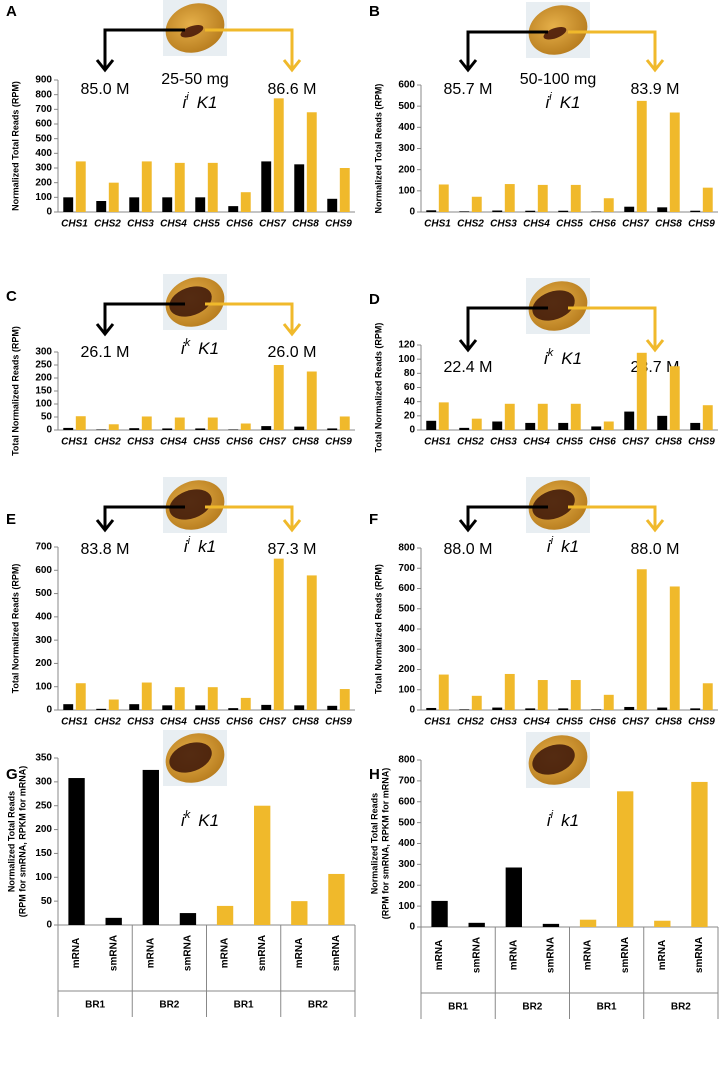  What do you see at coordinates (468, 367) in the screenshot?
I see `read-count: 22.4 M` at bounding box center [468, 367].